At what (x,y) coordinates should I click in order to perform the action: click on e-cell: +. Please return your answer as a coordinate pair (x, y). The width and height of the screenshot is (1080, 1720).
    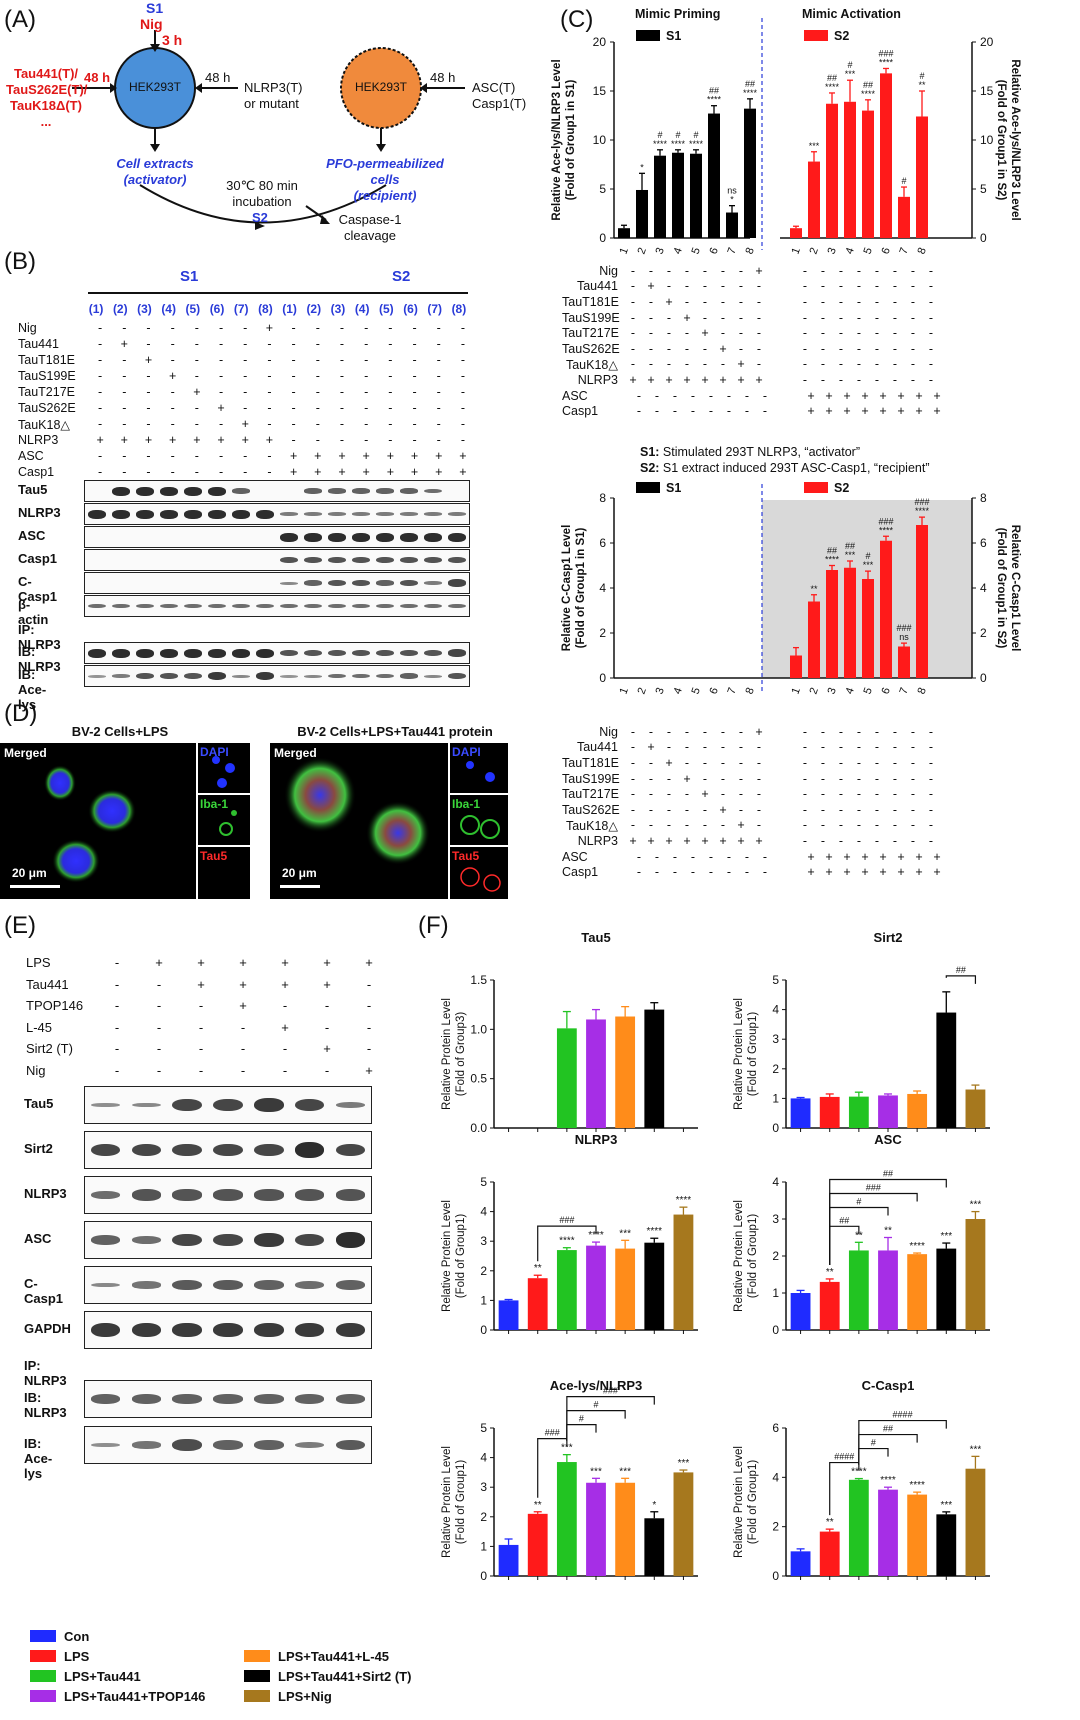
    Looking at the image, I should click on (243, 1006).